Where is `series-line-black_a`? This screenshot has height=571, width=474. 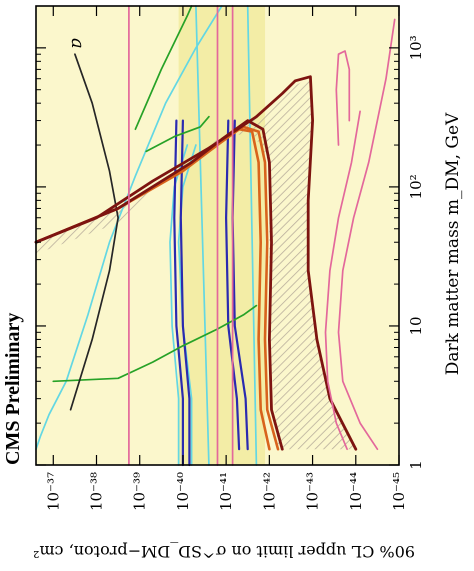
series-line-black_a is located at coordinates (94, 232).